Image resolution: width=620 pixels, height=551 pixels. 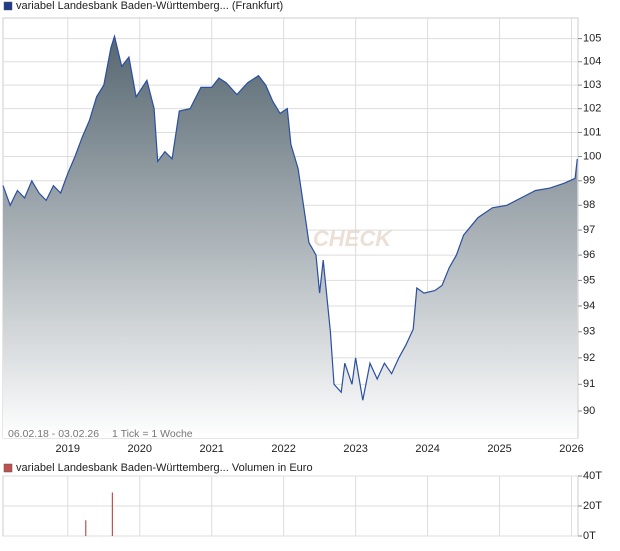 What do you see at coordinates (592, 39) in the screenshot?
I see `y-tick-label: 105` at bounding box center [592, 39].